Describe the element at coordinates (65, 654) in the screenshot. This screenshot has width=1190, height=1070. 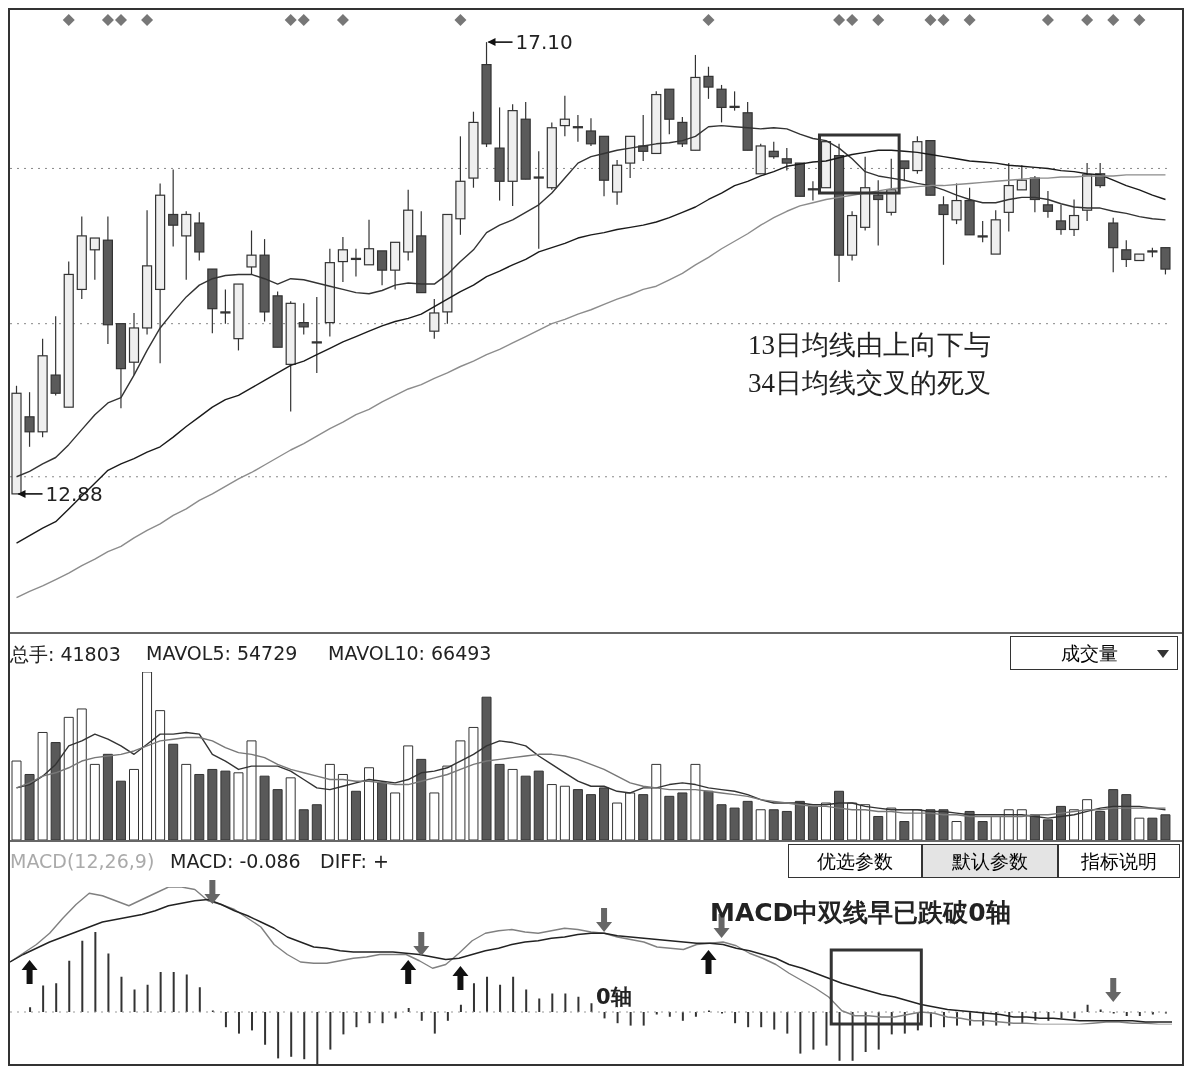
I see `text: 总手: 41803` at that location.